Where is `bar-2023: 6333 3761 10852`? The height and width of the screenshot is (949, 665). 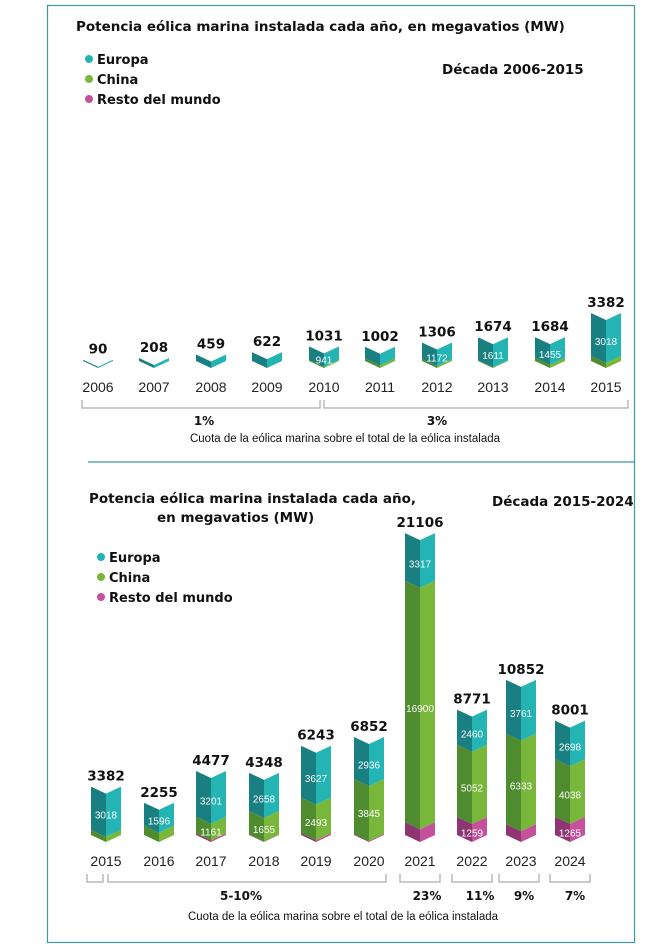 bar-2023: 6333 3761 10852 is located at coordinates (521, 752).